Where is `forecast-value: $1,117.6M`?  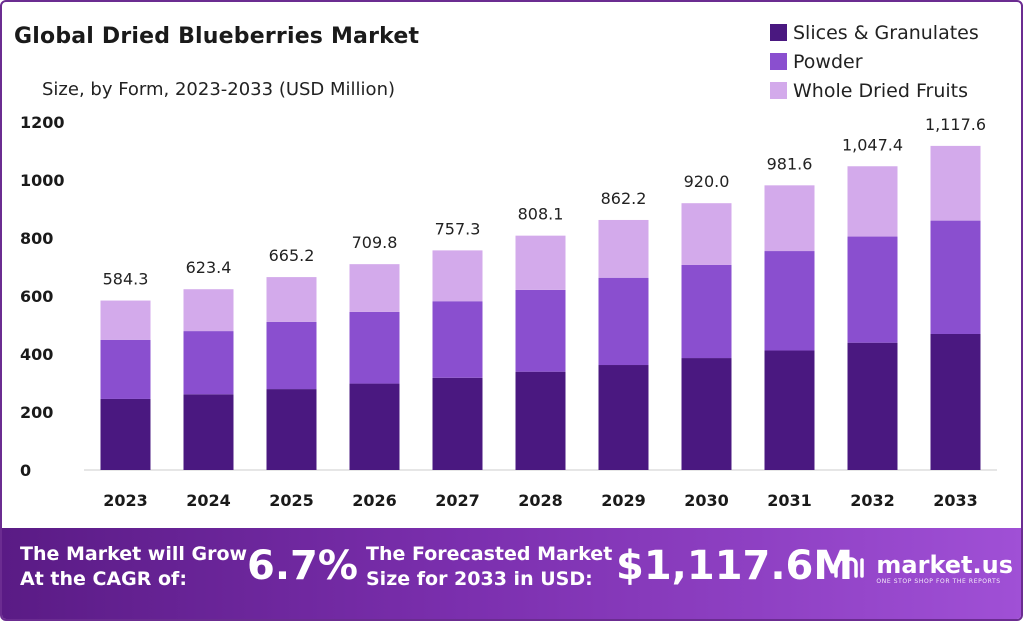
forecast-value: $1,117.6M is located at coordinates (735, 566).